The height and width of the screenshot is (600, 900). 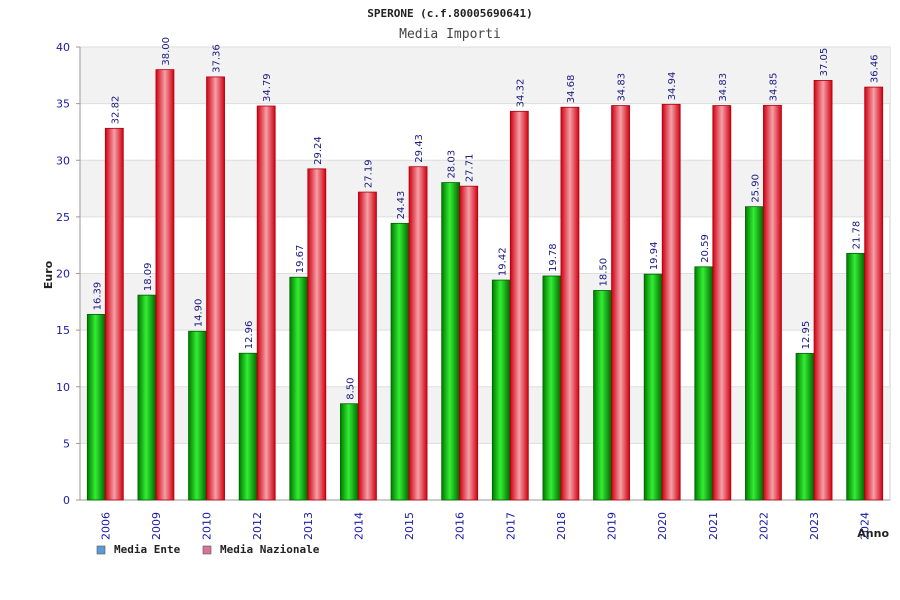 What do you see at coordinates (452, 164) in the screenshot?
I see `data-label: 28.03` at bounding box center [452, 164].